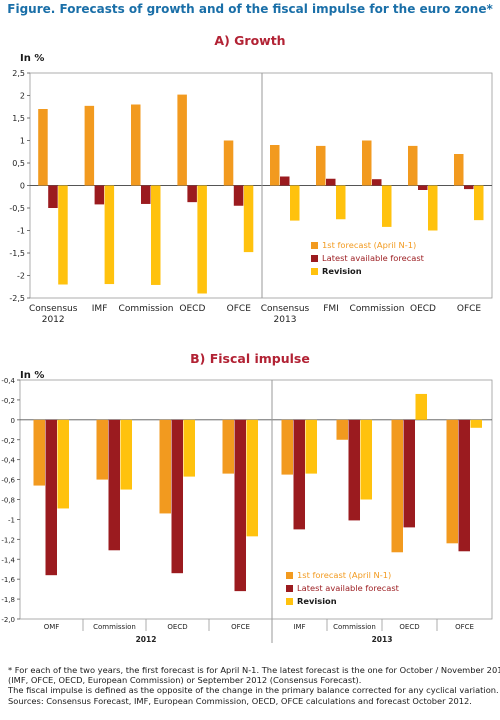  Describe the element at coordinates (8, 560) in the screenshot. I see `y-tick-label: -1,4` at that location.